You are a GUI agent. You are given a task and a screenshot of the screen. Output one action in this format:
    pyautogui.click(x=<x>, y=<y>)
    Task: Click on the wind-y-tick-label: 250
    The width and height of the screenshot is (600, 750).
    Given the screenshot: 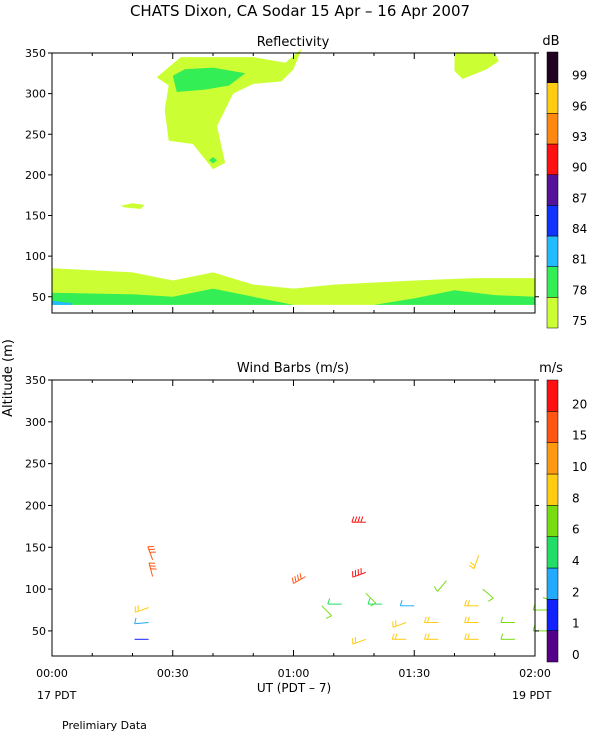 What is the action you would take?
    pyautogui.click(x=35, y=464)
    